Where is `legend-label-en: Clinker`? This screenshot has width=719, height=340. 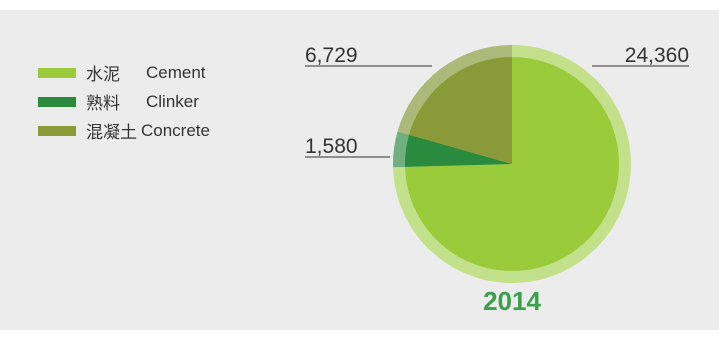
legend-label-en: Clinker is located at coordinates (172, 101).